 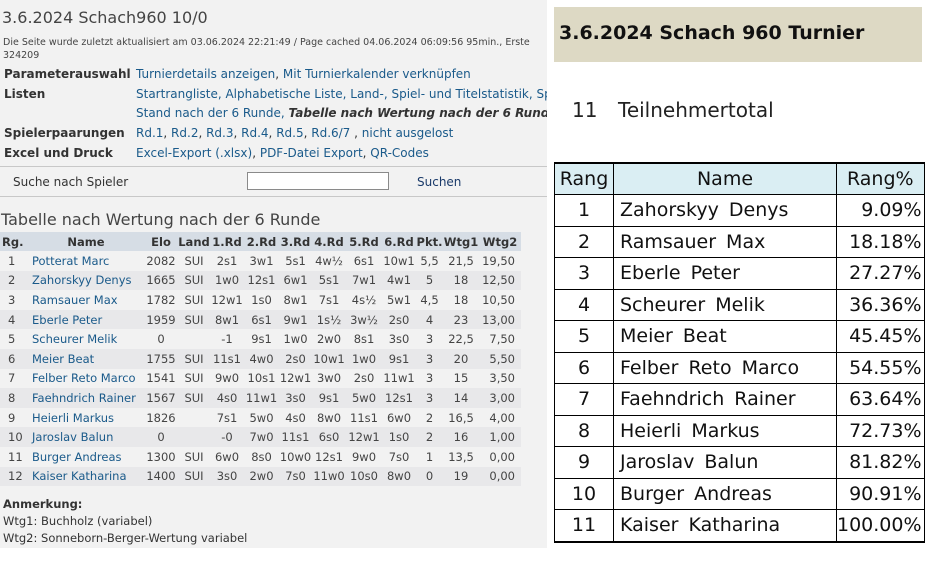 What do you see at coordinates (461, 437) in the screenshot?
I see `table-cell: 16` at bounding box center [461, 437].